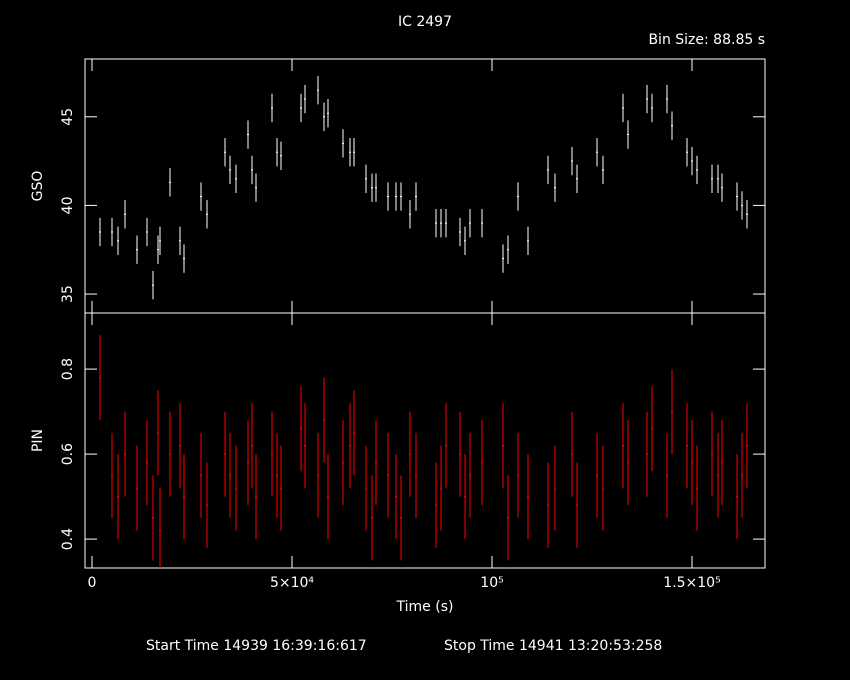 This screenshot has height=680, width=850. Describe the element at coordinates (68, 205) in the screenshot. I see `y-tick-label: 40` at that location.